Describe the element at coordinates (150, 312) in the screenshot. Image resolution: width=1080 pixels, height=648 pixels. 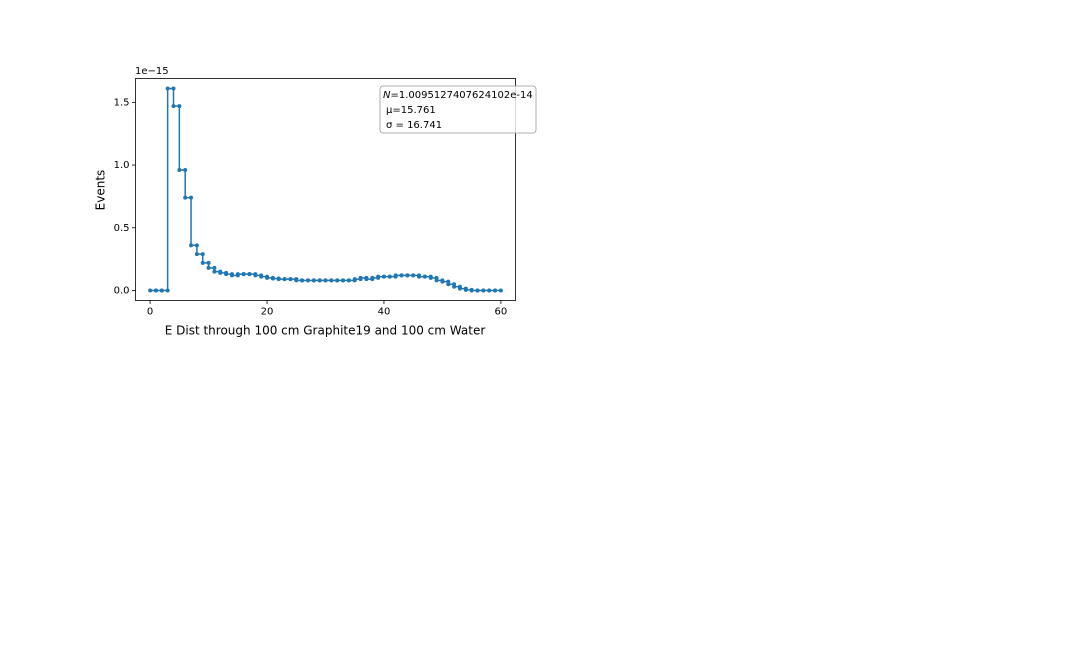
I see `x-tick-label: 0` at that location.